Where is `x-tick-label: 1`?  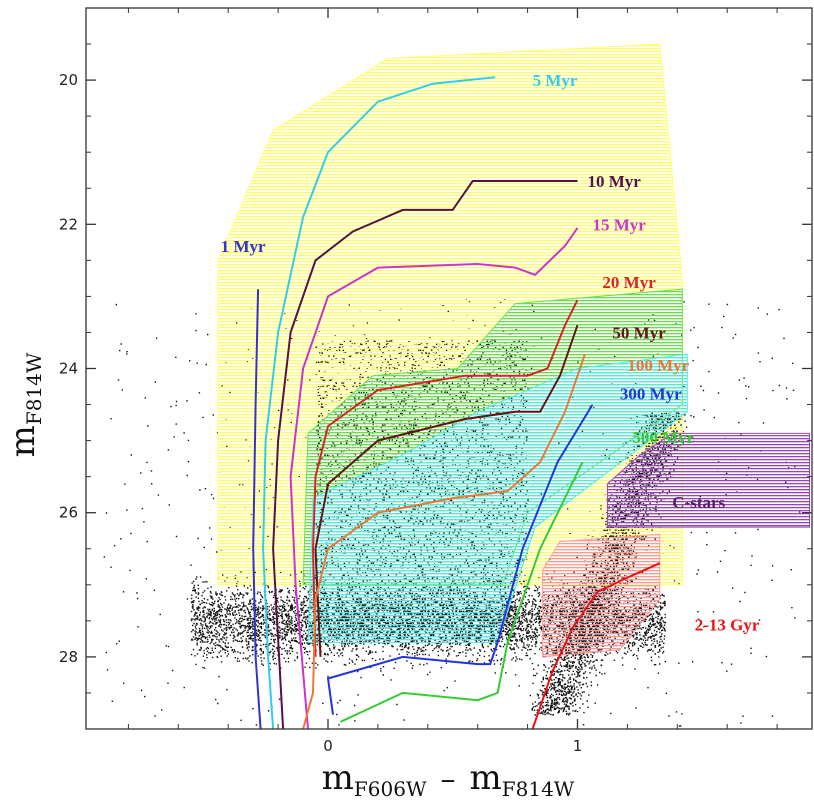
x-tick-label: 1 is located at coordinates (578, 746).